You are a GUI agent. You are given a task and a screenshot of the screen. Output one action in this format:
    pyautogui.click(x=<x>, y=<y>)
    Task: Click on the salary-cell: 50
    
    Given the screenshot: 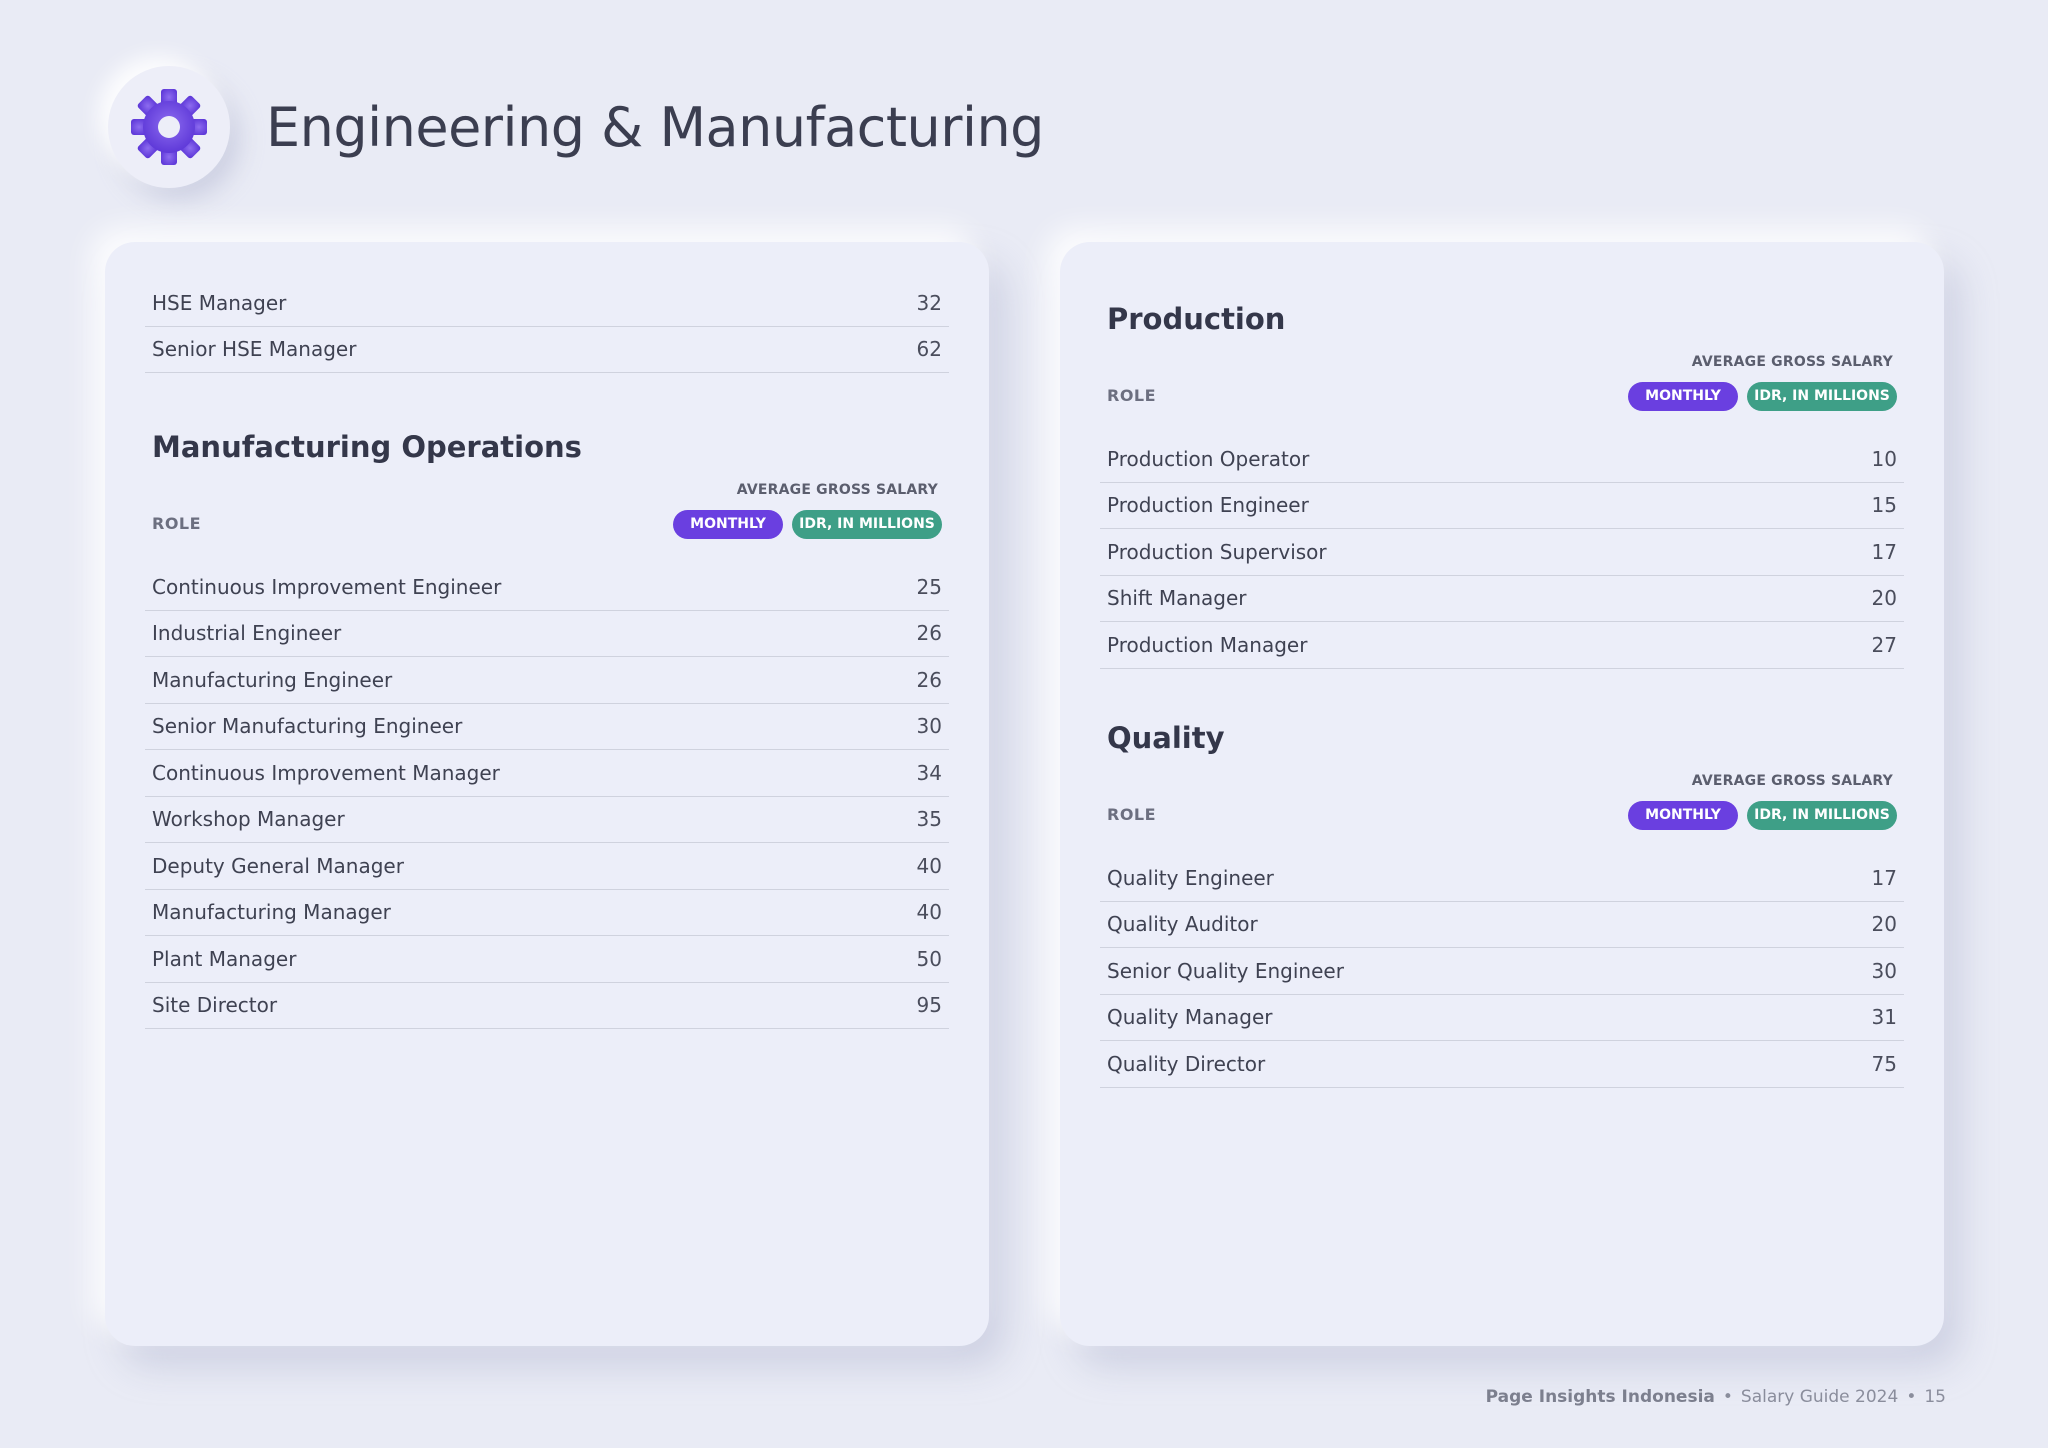 What is the action you would take?
    pyautogui.click(x=929, y=958)
    